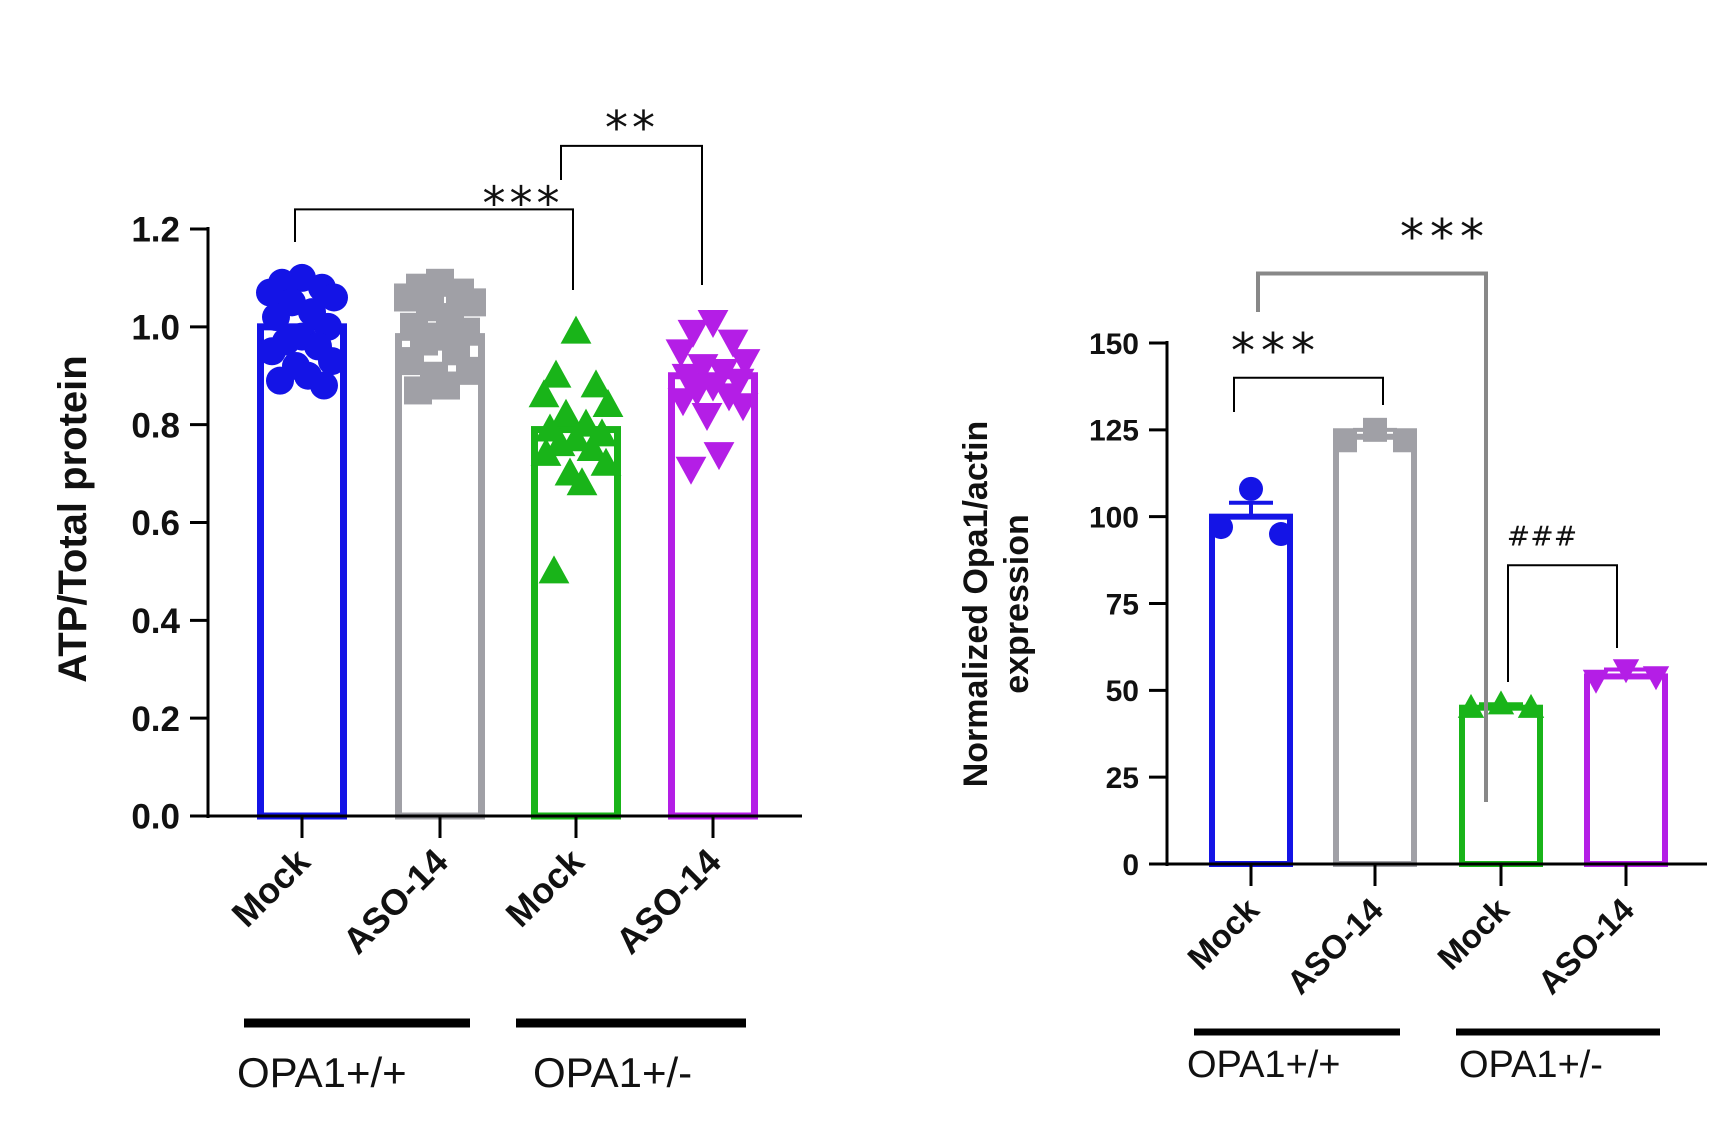  What do you see at coordinates (155, 523) in the screenshot?
I see `a-y-tick-label-3: 0.6` at bounding box center [155, 523].